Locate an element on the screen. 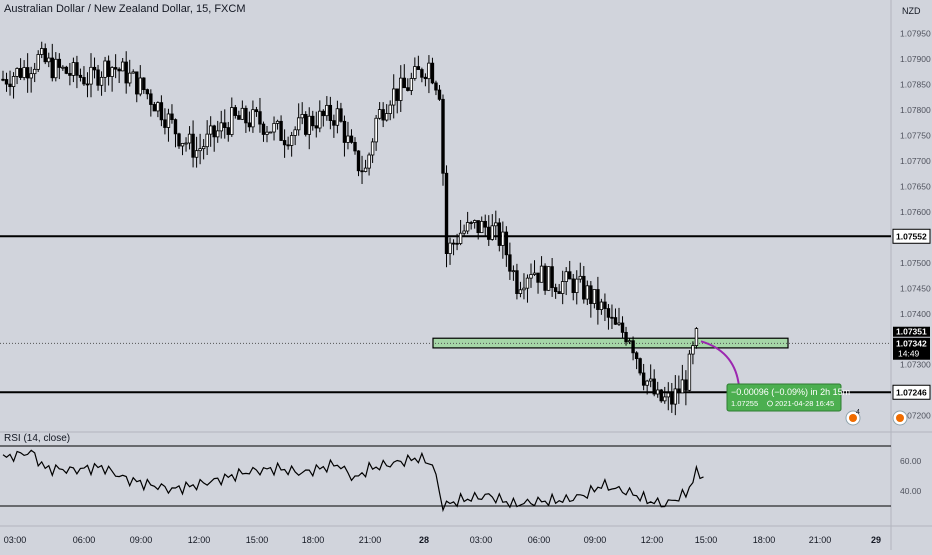 The width and height of the screenshot is (932, 555). level-label-box is located at coordinates (911, 236).